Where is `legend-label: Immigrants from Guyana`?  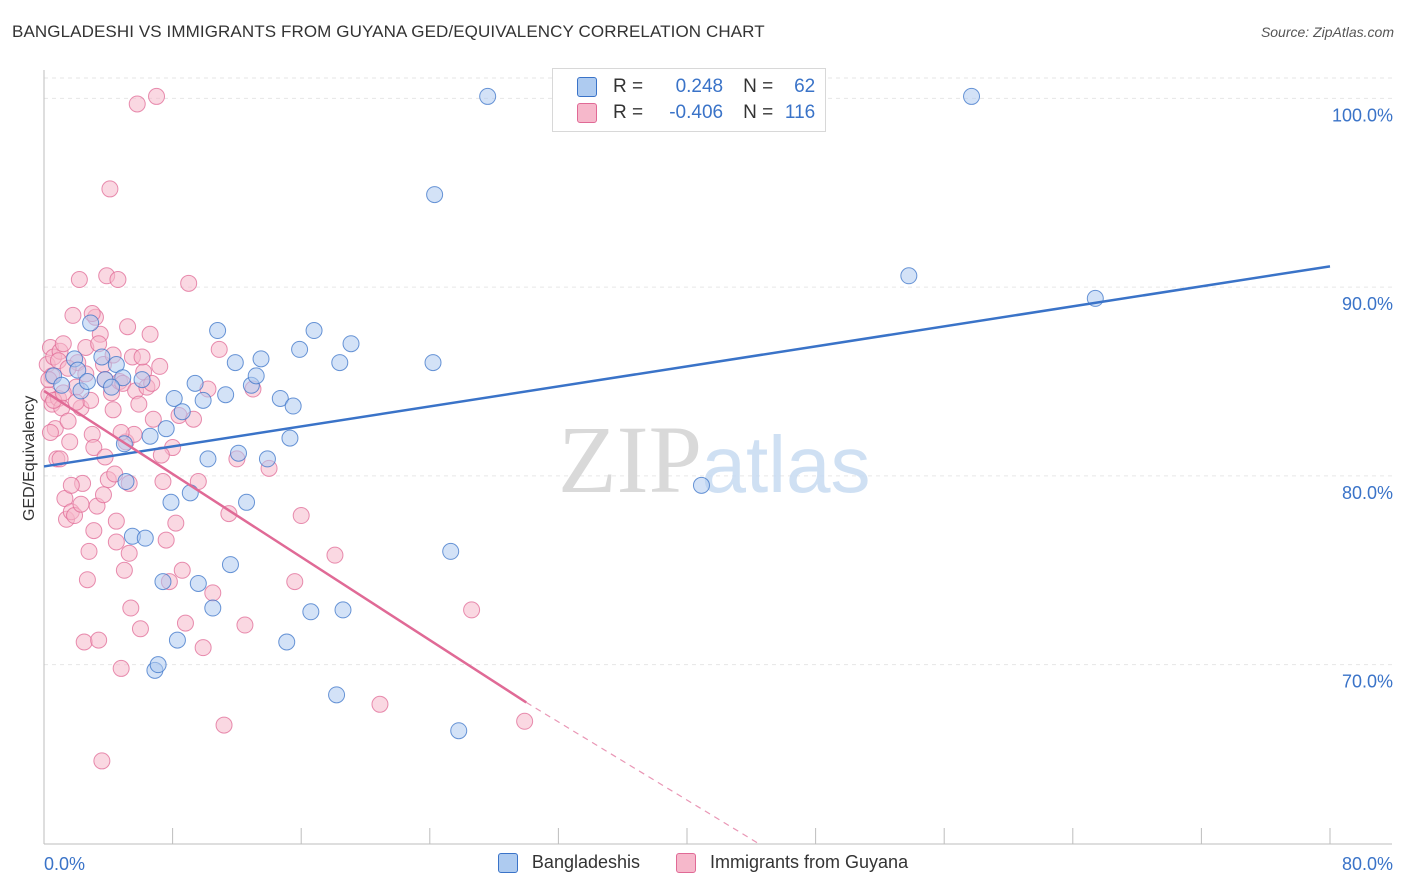
legend-label: Immigrants from Guyana is located at coordinates (809, 862).